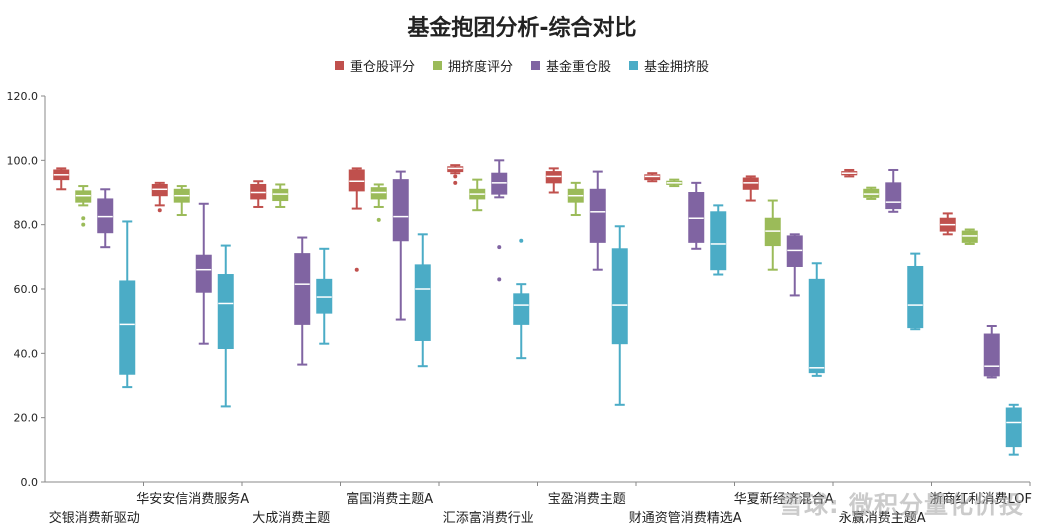 Image resolution: width=1044 pixels, height=532 pixels. I want to click on legend-label: 基金重仓股, so click(579, 67).